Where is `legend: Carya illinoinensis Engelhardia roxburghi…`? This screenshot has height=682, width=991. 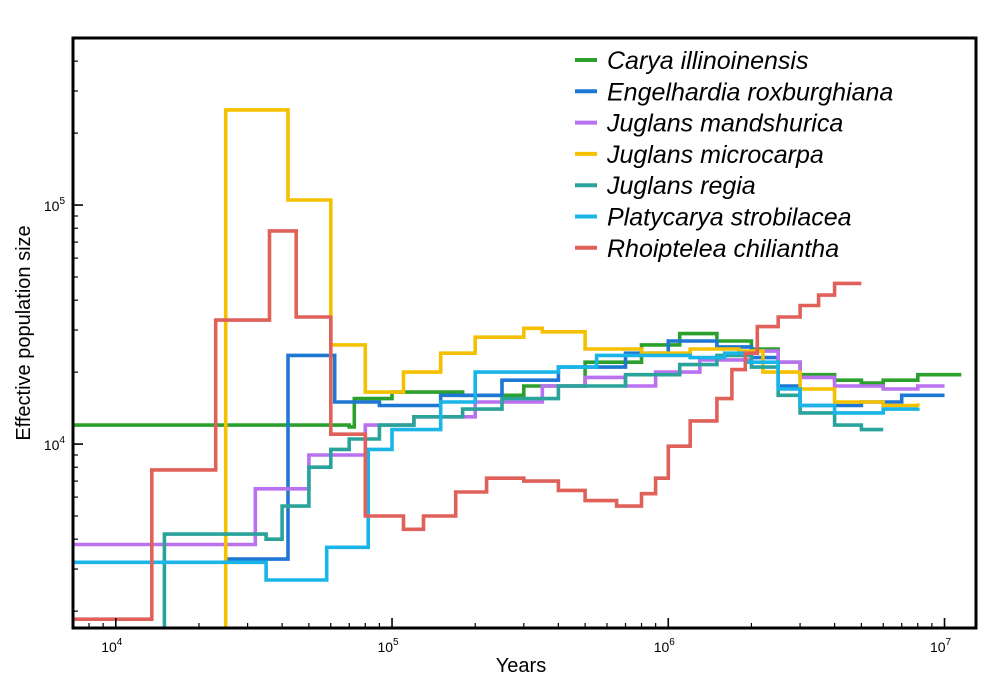 legend: Carya illinoinensis Engelhardia roxburghi… is located at coordinates (734, 155).